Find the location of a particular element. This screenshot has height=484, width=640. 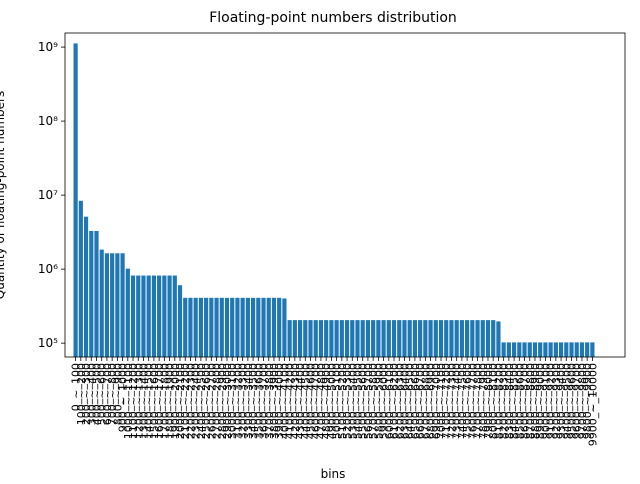

x-tick-label: 3700_~_3800 is located at coordinates (269, 401).